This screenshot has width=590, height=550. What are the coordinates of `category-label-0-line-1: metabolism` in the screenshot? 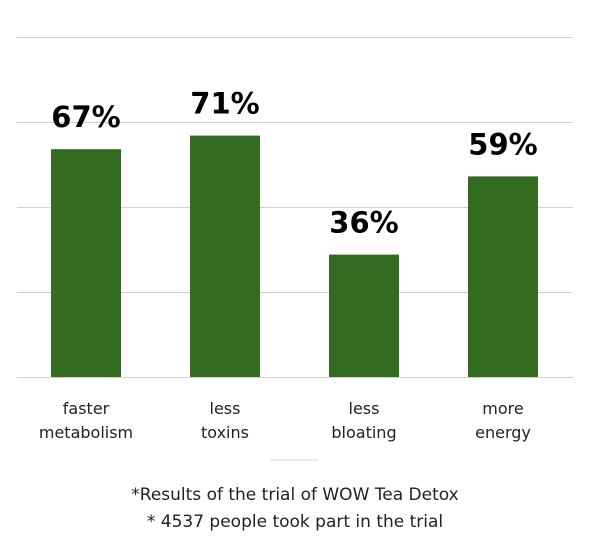 It's located at (86, 432).